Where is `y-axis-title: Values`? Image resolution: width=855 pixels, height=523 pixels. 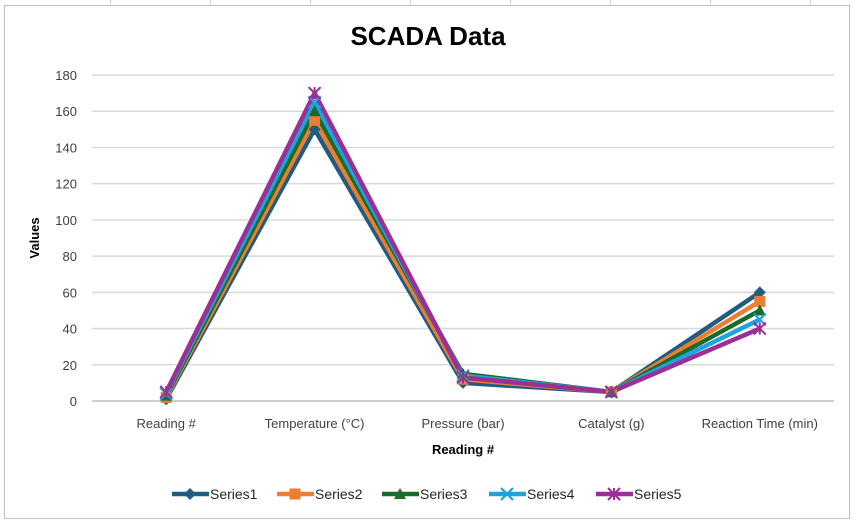 y-axis-title: Values is located at coordinates (34, 237).